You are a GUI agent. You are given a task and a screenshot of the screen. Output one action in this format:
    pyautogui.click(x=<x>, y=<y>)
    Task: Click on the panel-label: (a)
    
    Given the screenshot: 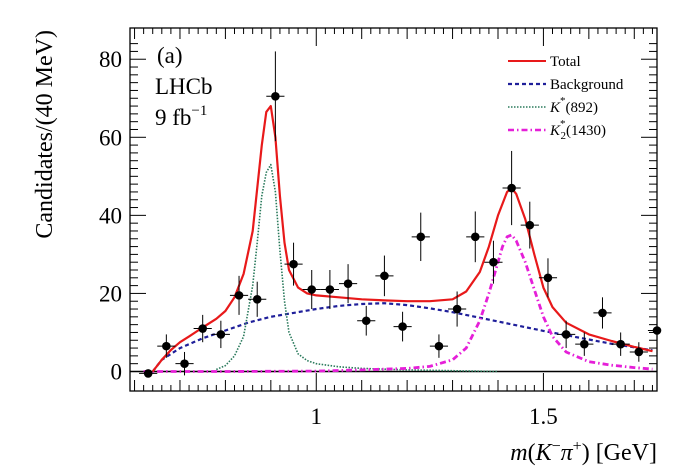 What is the action you would take?
    pyautogui.click(x=170, y=55)
    